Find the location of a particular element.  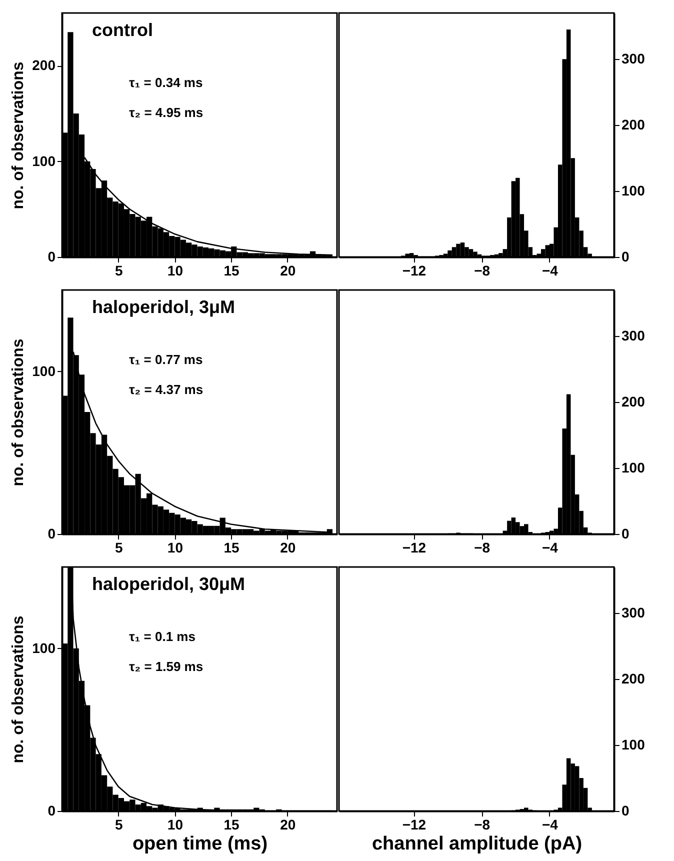

annotation: τ₂ = 4.37 ms is located at coordinates (166, 389).